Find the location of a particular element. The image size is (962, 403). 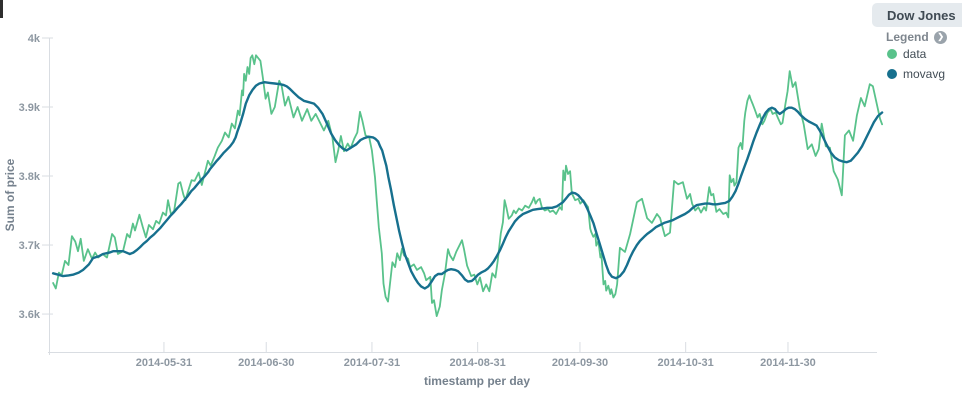

legend-toggle: Legend ❯ is located at coordinates (916, 37).